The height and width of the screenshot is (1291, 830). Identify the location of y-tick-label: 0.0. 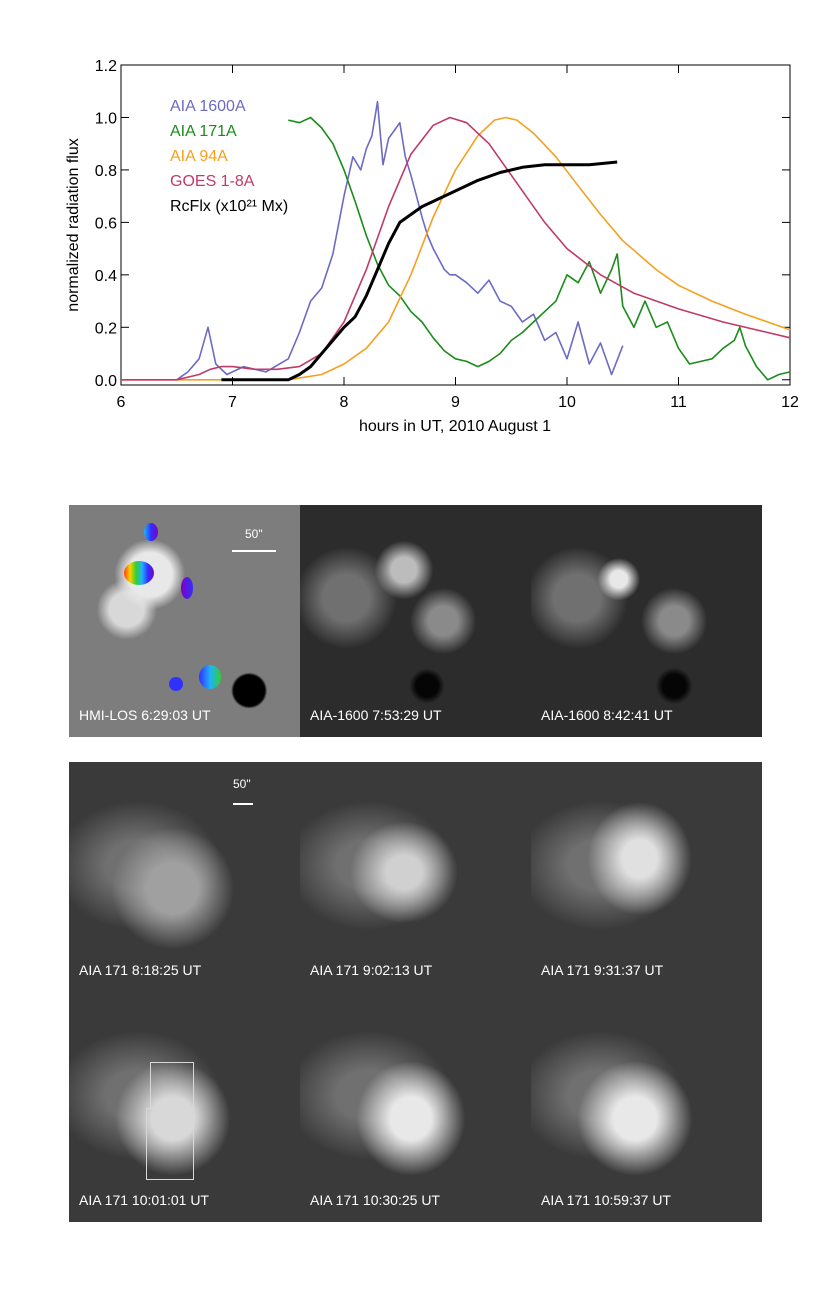
(106, 381).